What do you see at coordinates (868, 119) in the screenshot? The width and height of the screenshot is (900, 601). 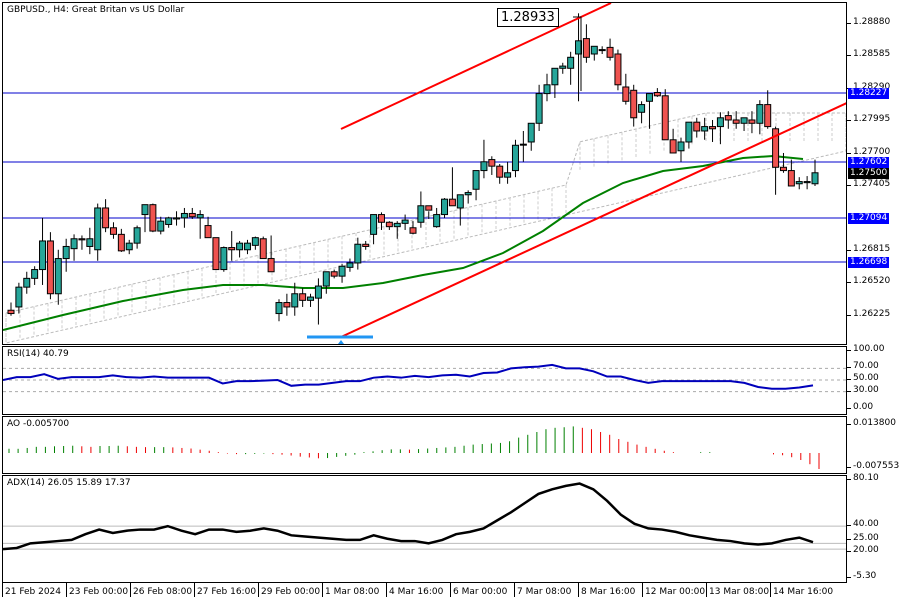 I see `price-tick: 1.27995` at bounding box center [868, 119].